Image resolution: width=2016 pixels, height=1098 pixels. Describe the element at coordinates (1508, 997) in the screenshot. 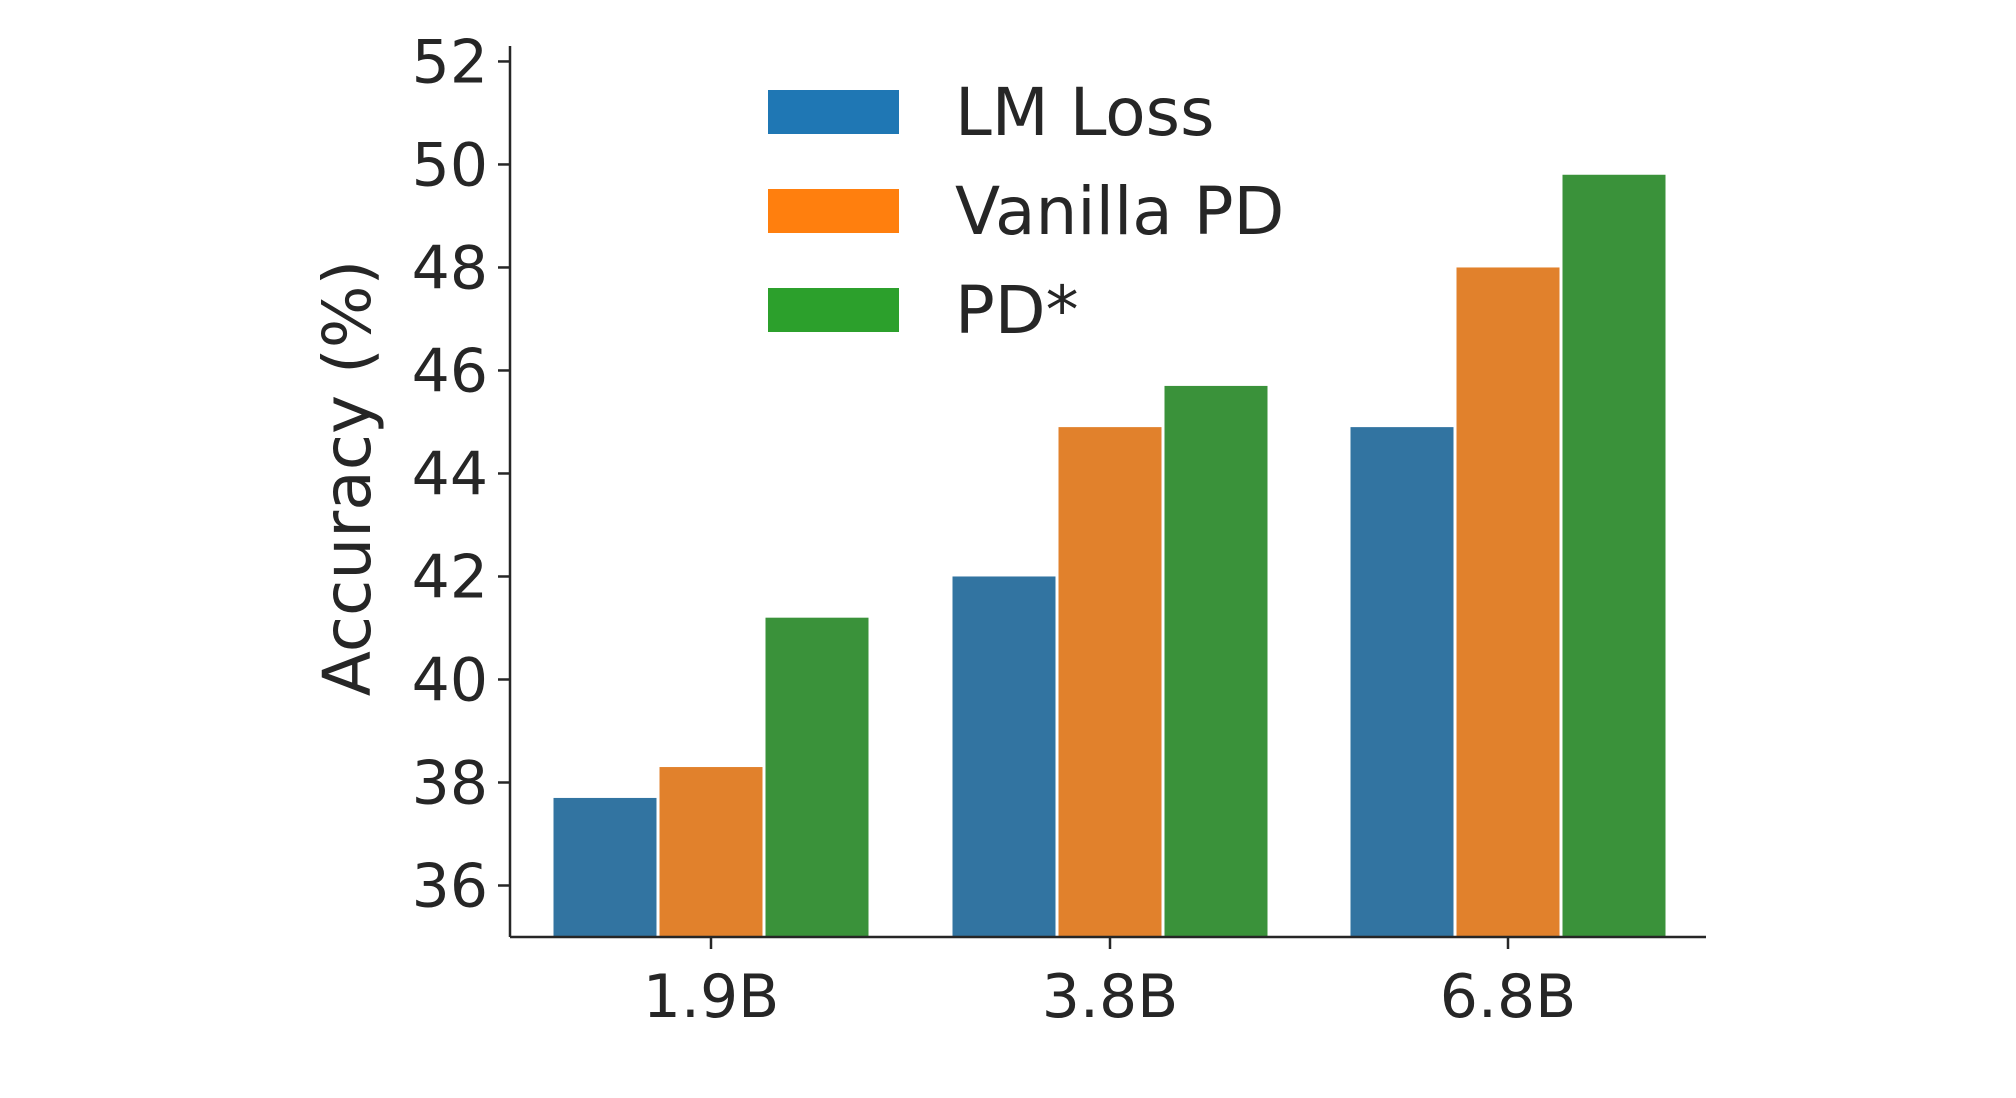

I see `x-tick-label: 6.8B` at that location.